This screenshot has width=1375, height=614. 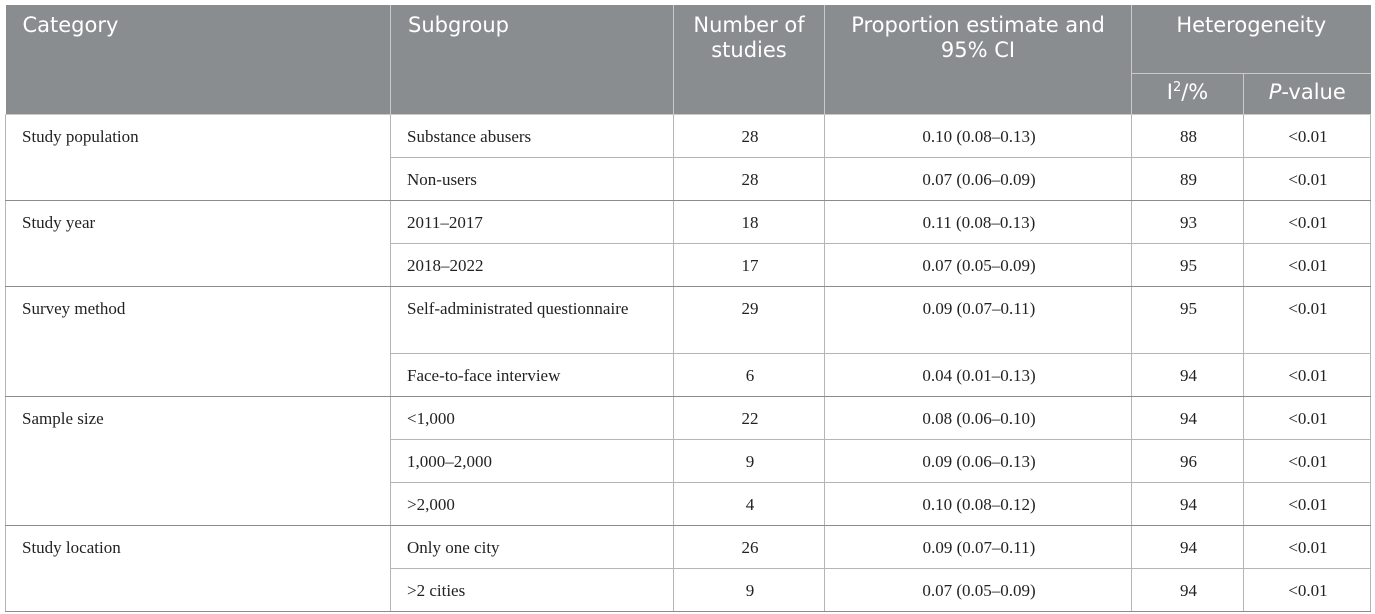 I want to click on subgroup-cell: 2011–2017, so click(x=532, y=222).